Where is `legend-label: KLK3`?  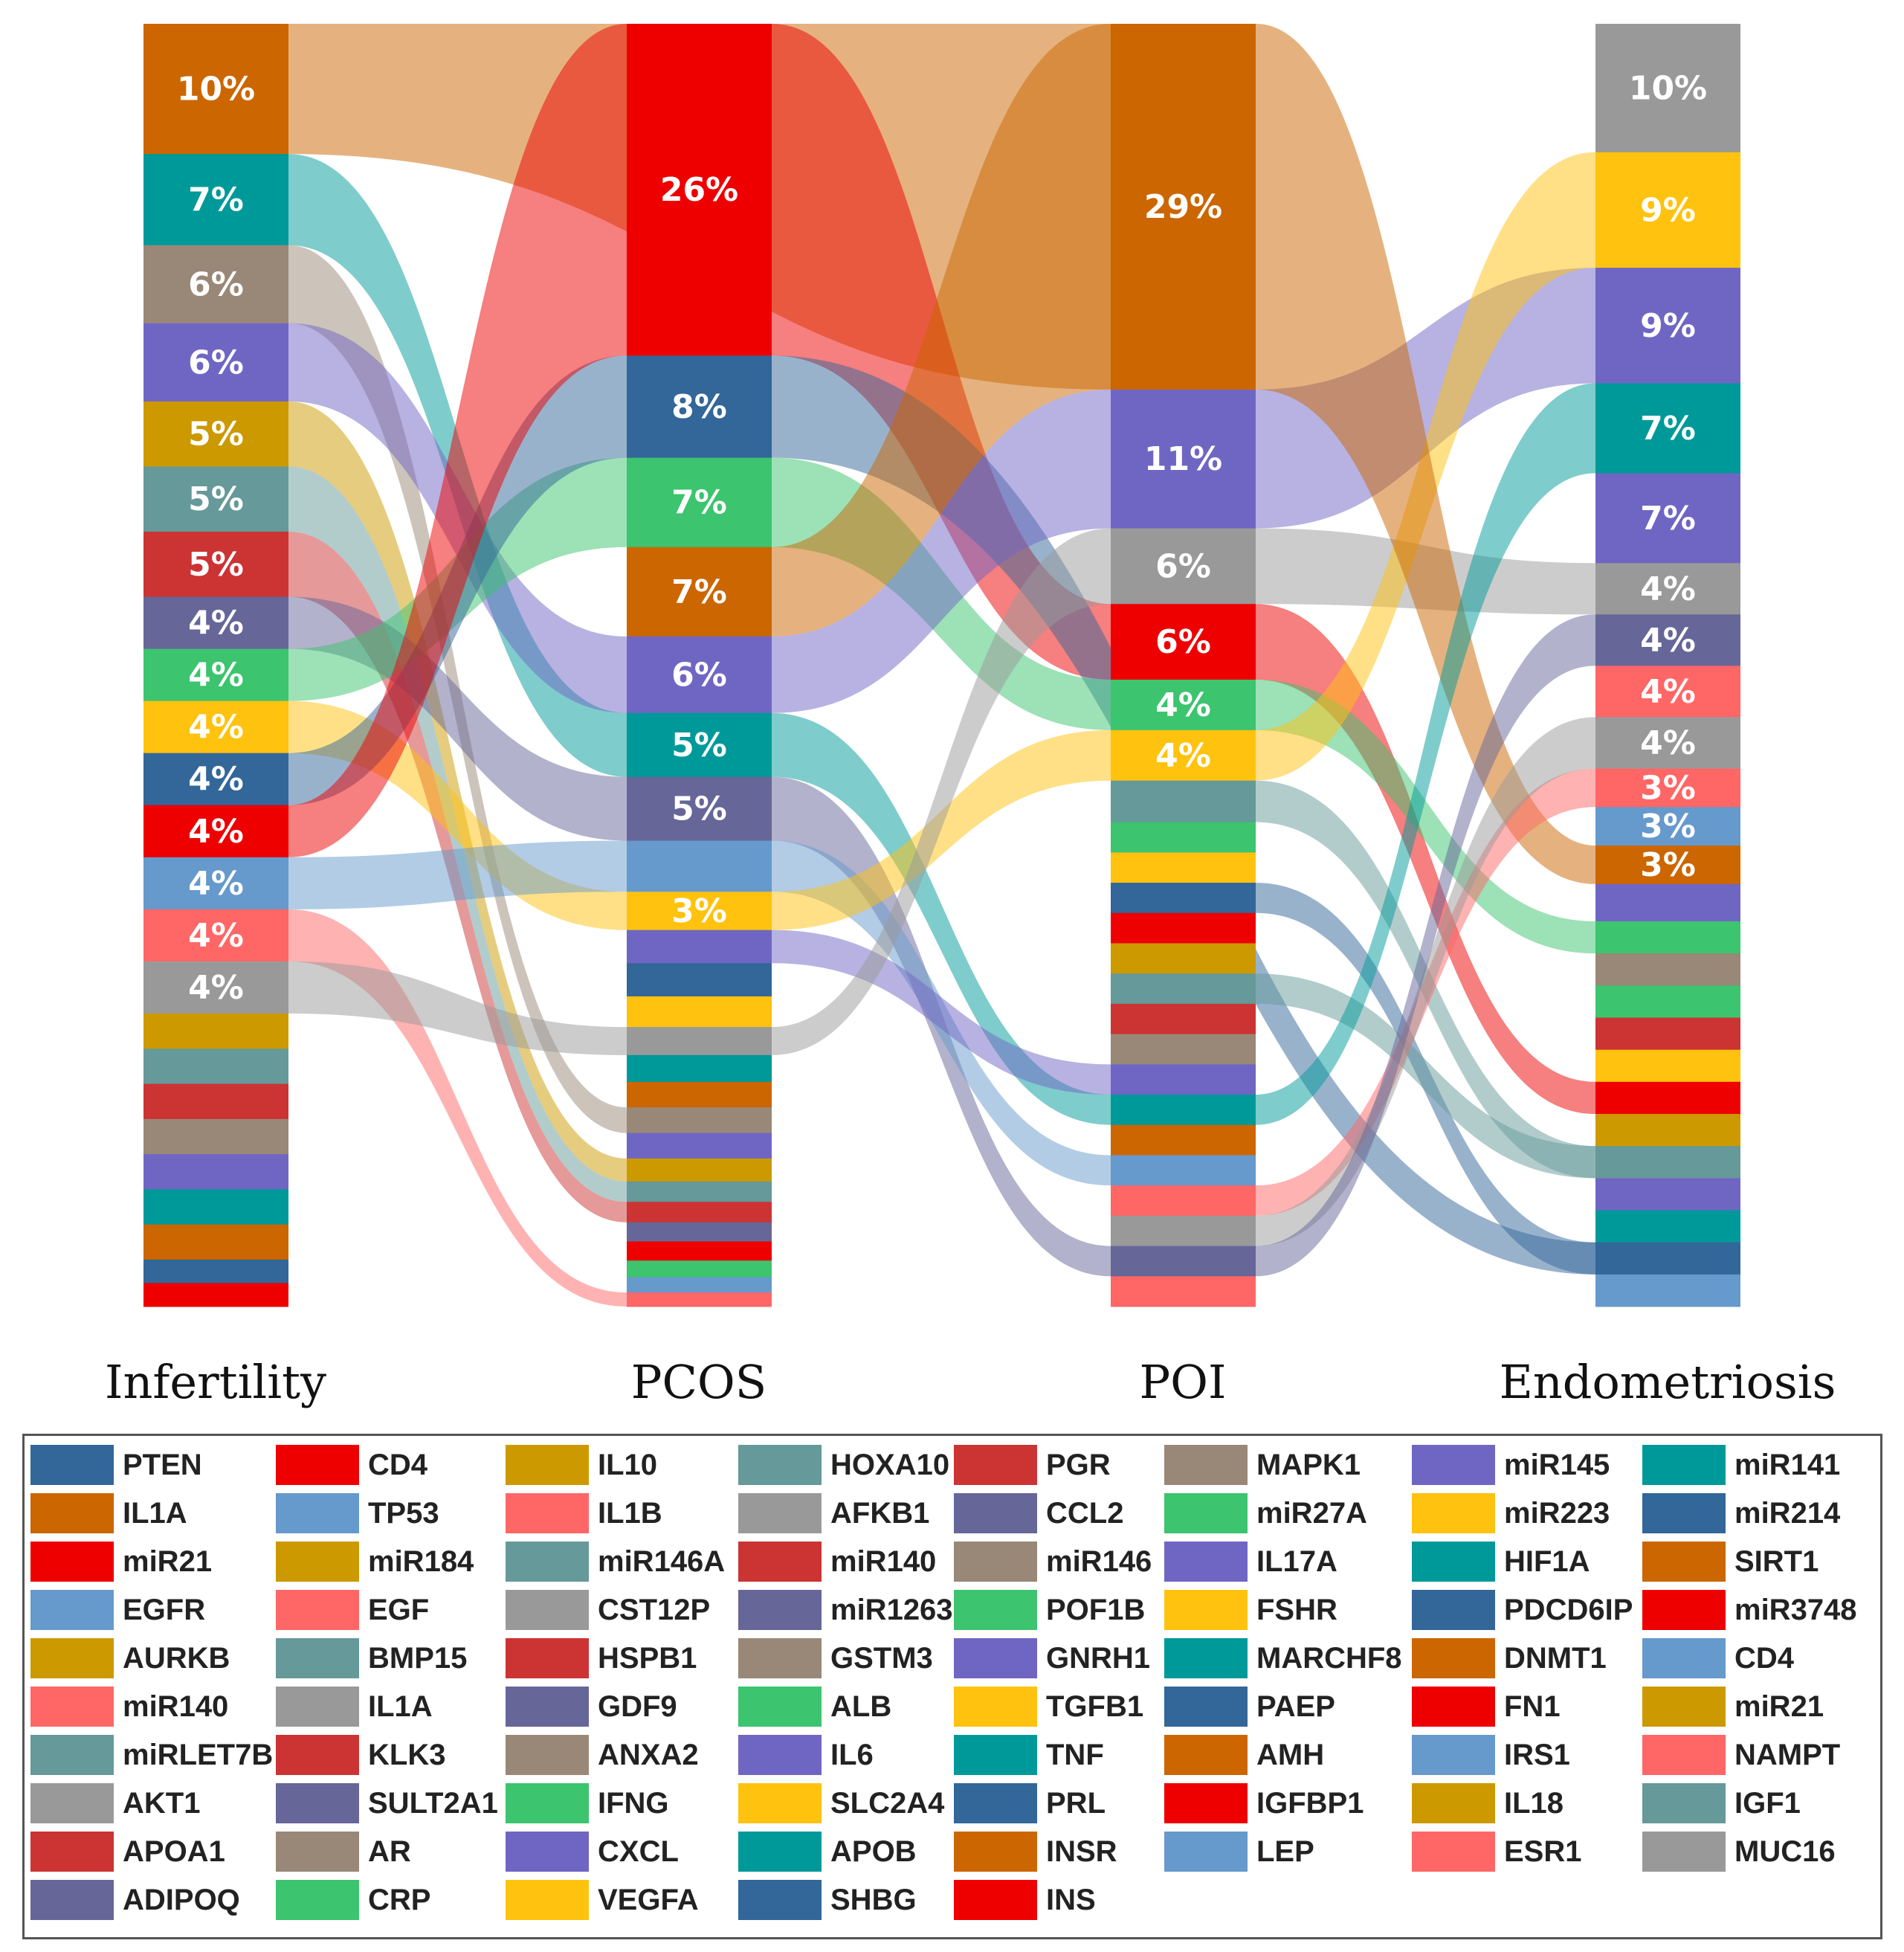 legend-label: KLK3 is located at coordinates (407, 1755).